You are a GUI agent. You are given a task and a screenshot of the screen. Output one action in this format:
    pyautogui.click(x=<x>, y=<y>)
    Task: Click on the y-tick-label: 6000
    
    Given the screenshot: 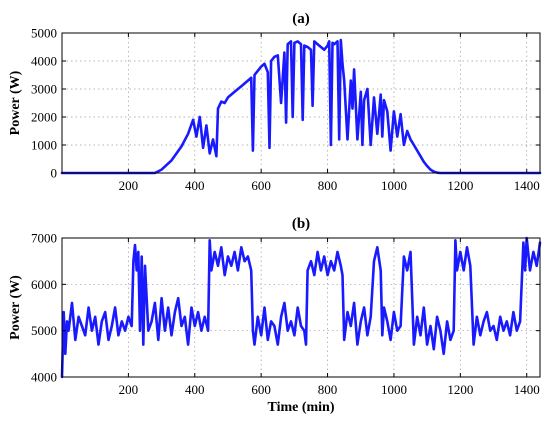 What is the action you would take?
    pyautogui.click(x=44, y=284)
    